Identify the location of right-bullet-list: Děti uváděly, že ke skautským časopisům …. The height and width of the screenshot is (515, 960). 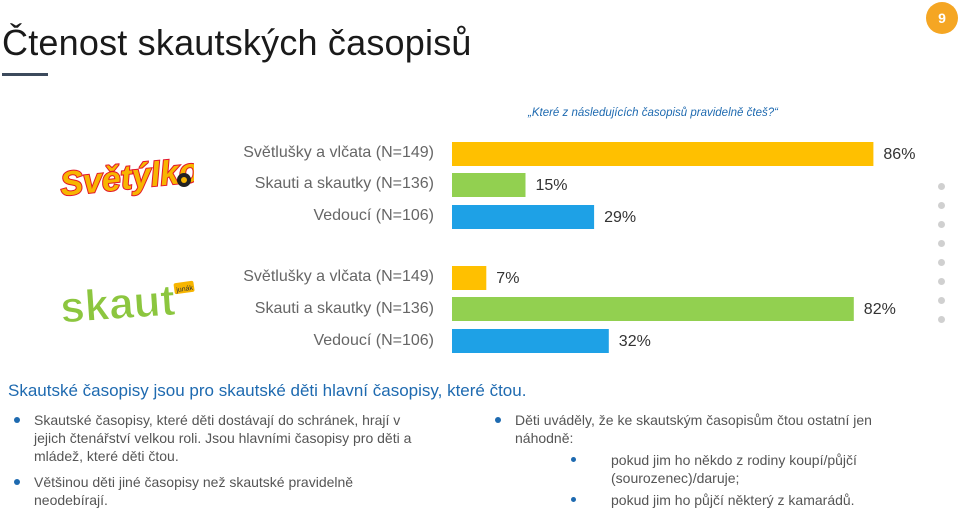
(701, 463).